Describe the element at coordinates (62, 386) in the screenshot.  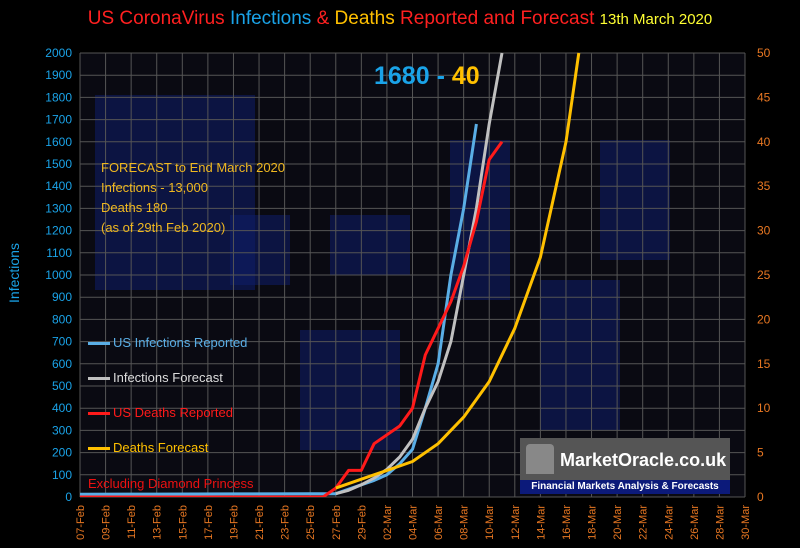
I see `y-tick-label: 500` at that location.